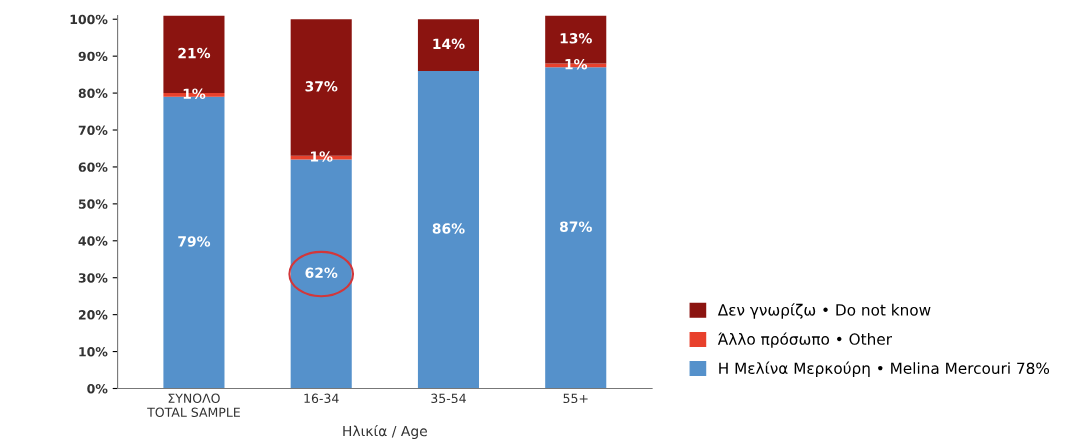  Describe the element at coordinates (194, 241) in the screenshot. I see `data-label: 79%` at that location.